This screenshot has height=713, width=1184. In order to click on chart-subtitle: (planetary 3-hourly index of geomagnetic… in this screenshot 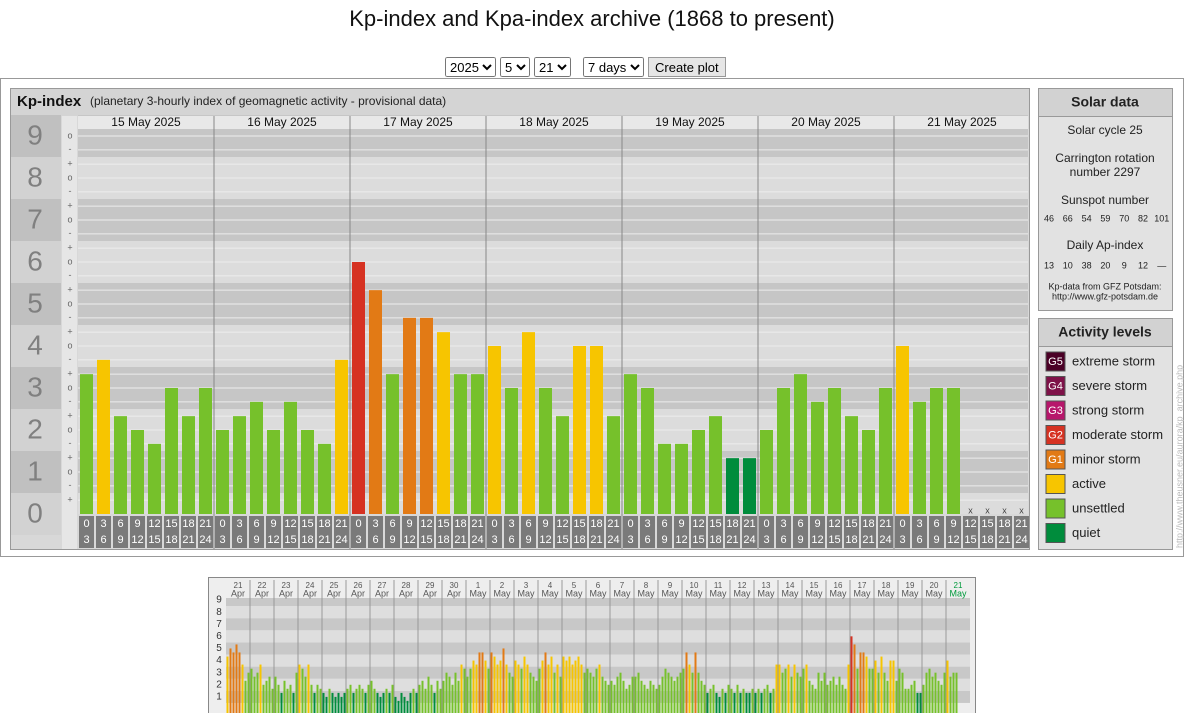, I will do `click(268, 101)`.